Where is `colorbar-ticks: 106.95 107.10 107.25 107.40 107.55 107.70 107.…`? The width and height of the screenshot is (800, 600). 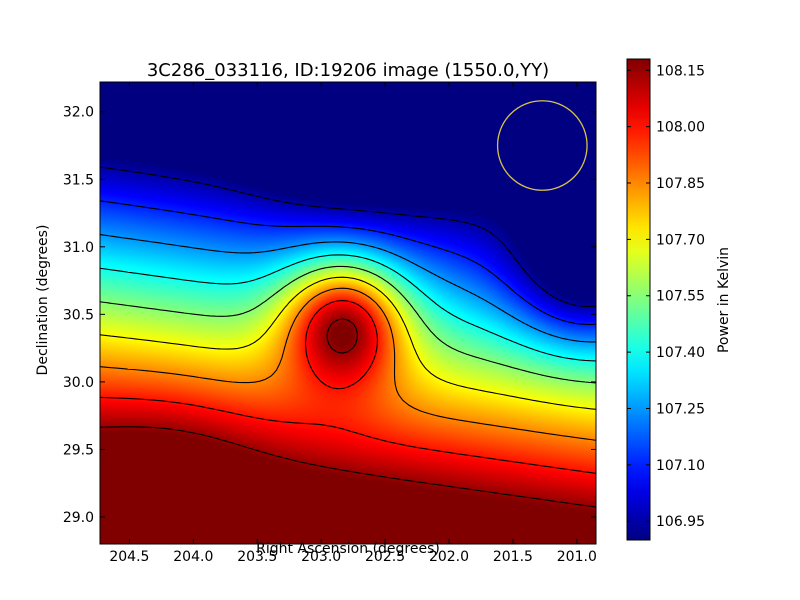 colorbar-ticks: 106.95 107.10 107.25 107.40 107.55 107.70 107.… is located at coordinates (666, 296).